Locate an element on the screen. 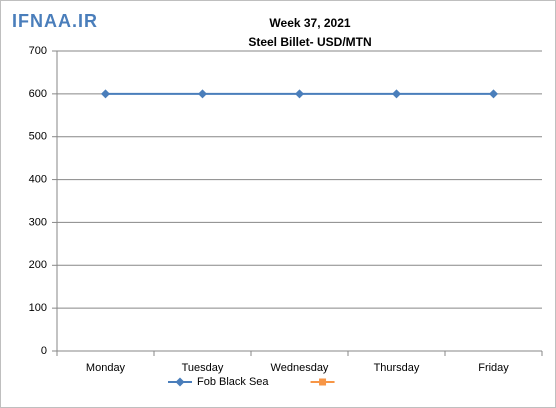  y-tick-label: 700 is located at coordinates (38, 51).